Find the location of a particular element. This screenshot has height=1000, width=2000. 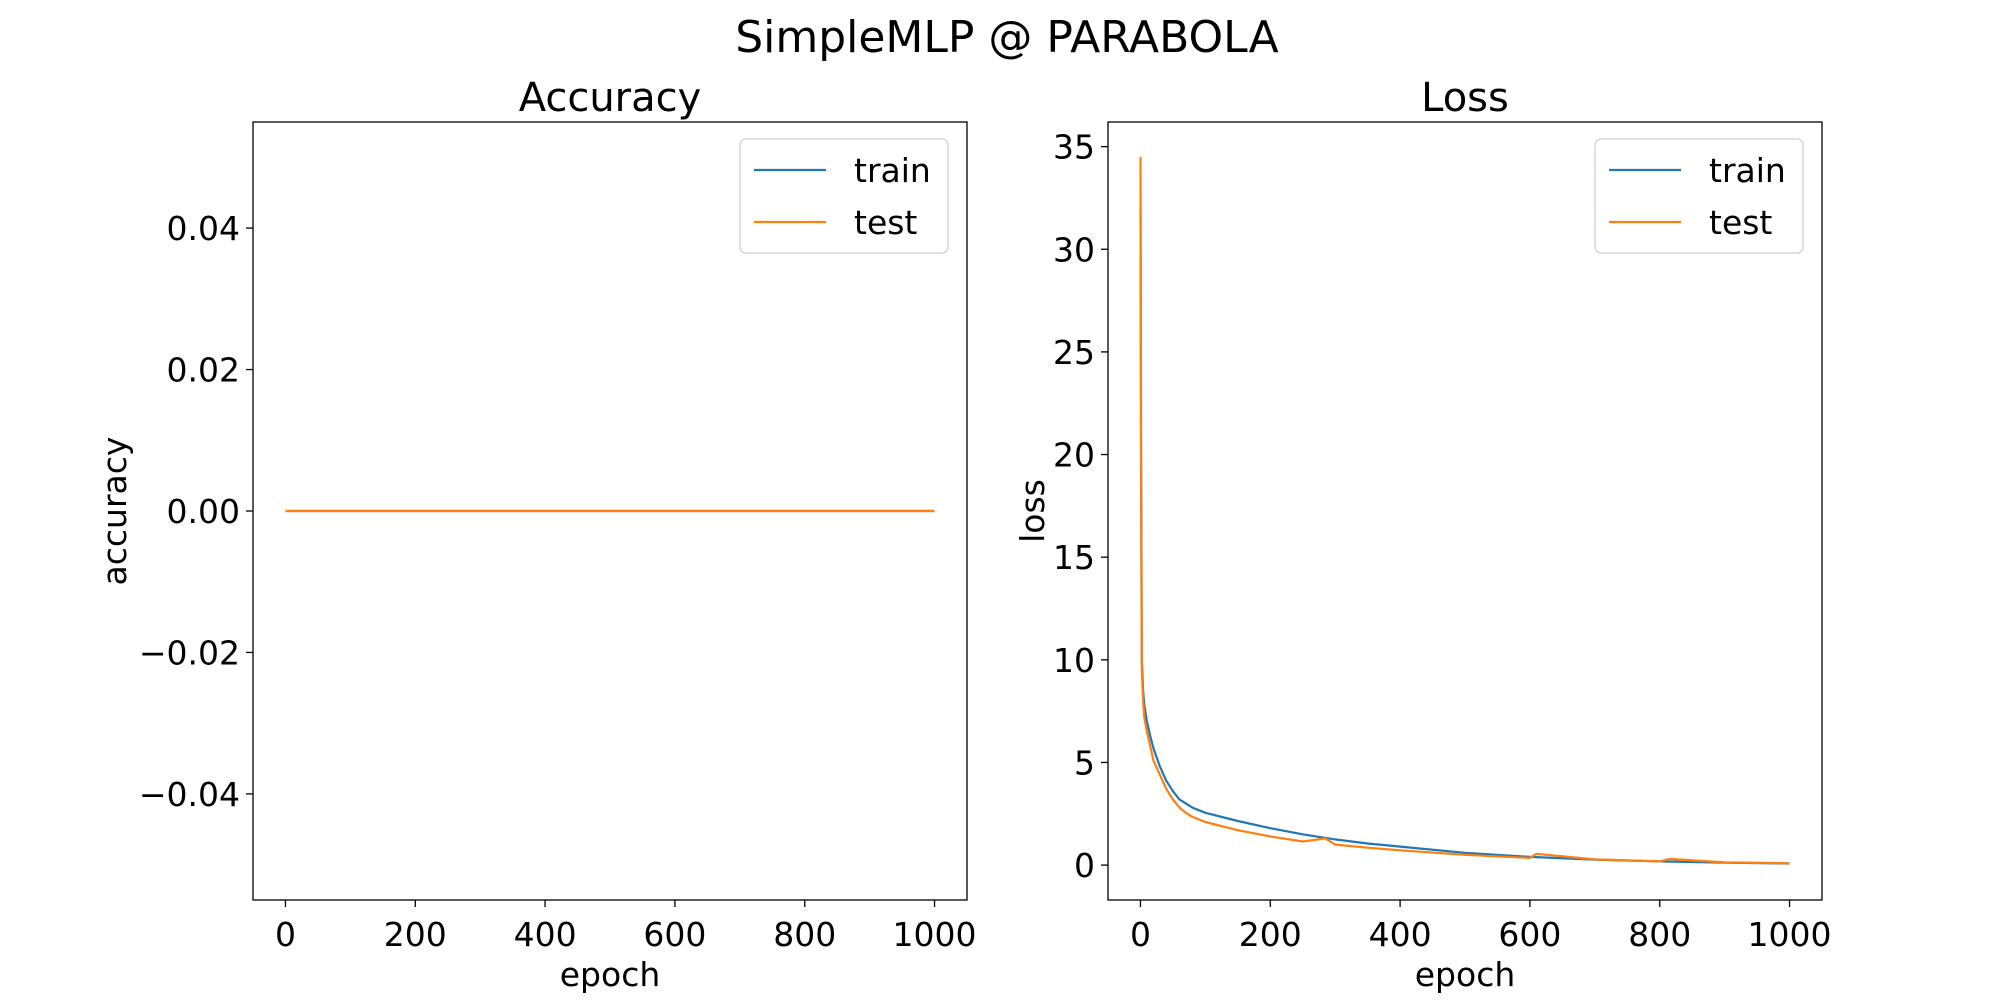

chart-title: Accuracy is located at coordinates (610, 98).